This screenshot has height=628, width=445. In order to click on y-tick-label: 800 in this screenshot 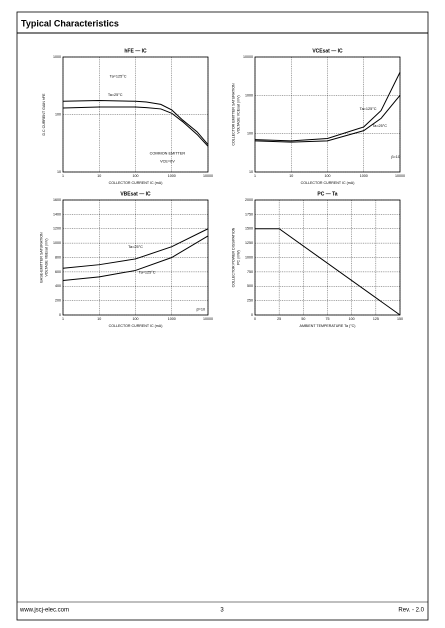, I will do `click(58, 257)`.